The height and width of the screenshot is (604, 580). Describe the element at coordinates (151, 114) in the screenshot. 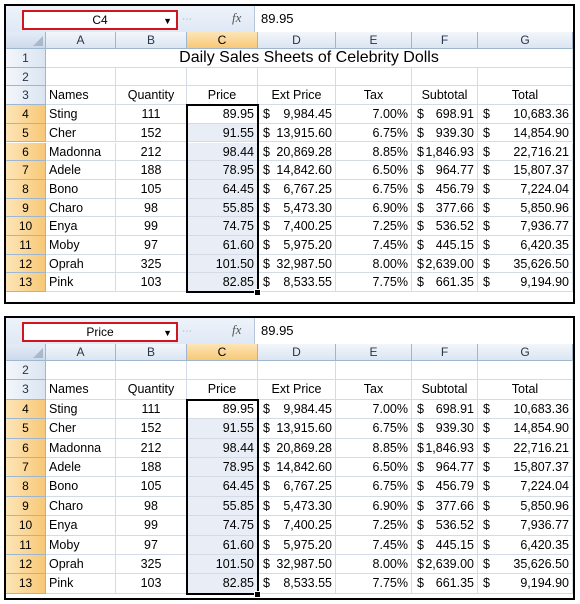

I see `cell-b4: 111` at that location.